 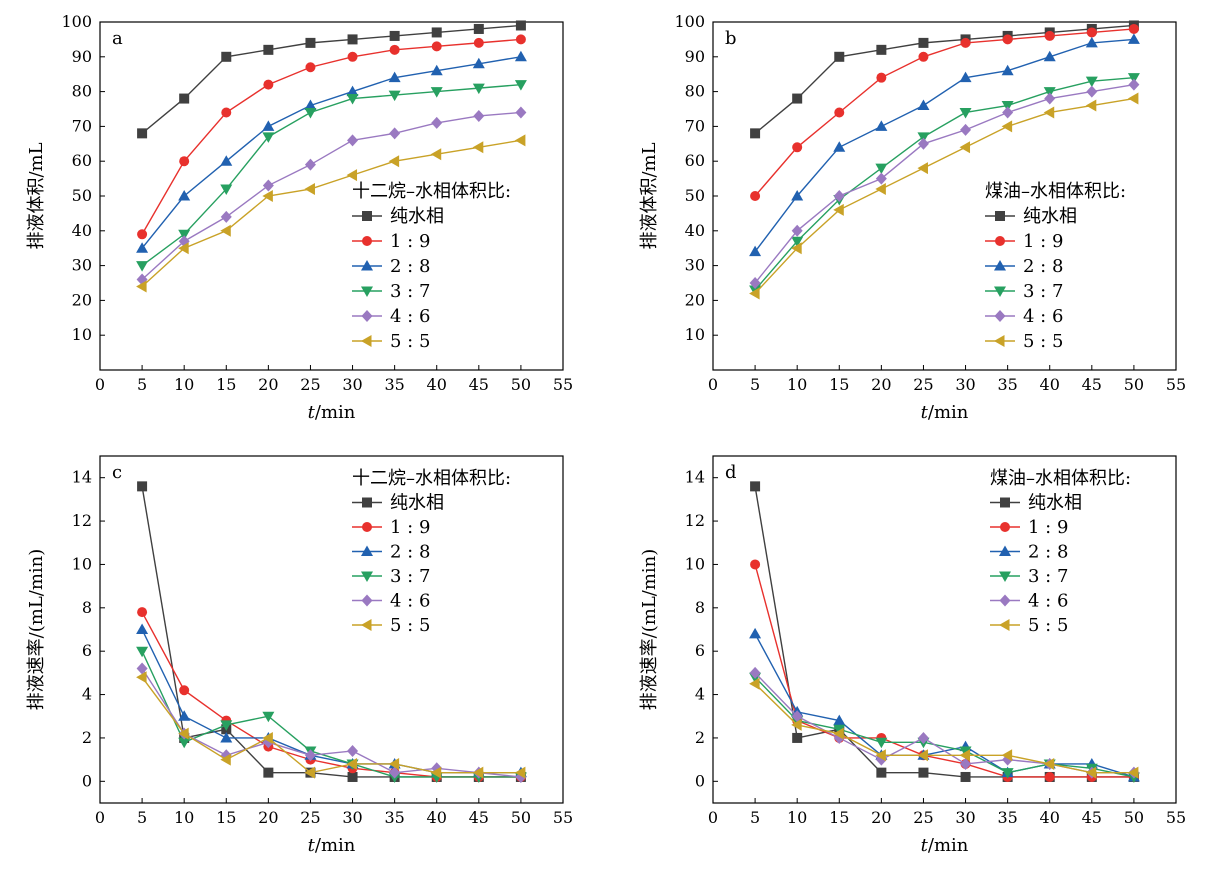 What do you see at coordinates (695, 56) in the screenshot?
I see `y-tick-label: 90` at bounding box center [695, 56].